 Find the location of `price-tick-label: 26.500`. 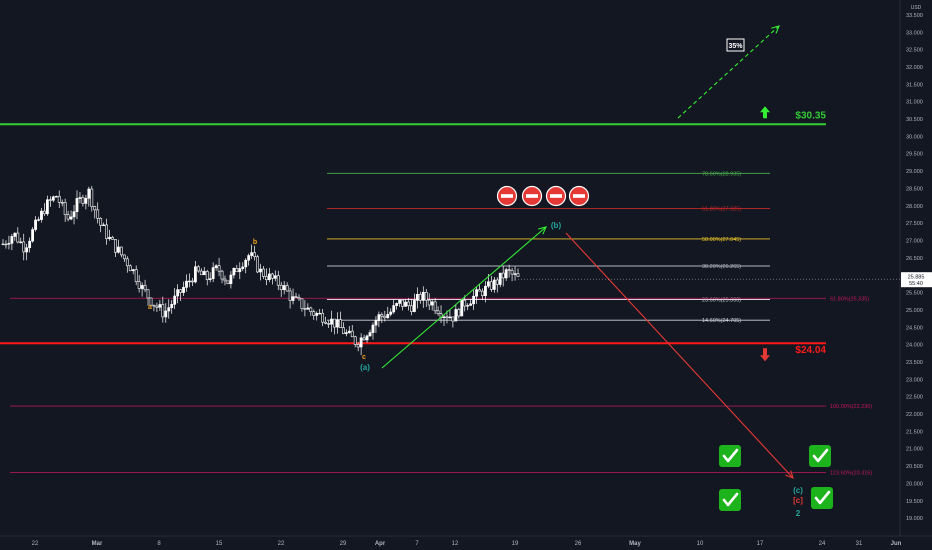

price-tick-label: 26.500 is located at coordinates (914, 259).